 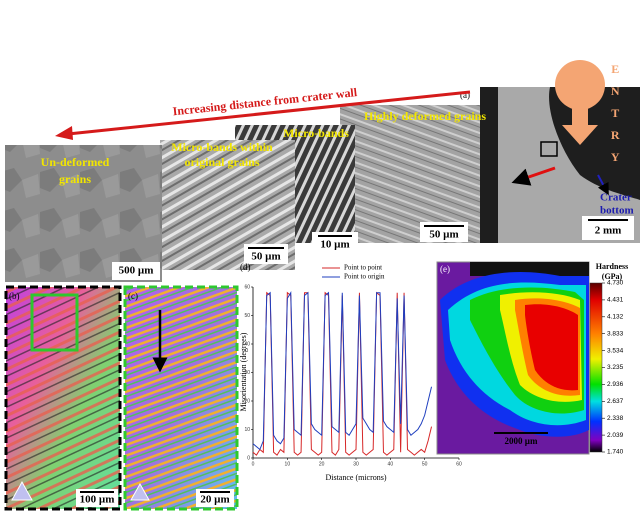 I want to click on colorbar-tick-label: 3.534, so click(x=615, y=350).